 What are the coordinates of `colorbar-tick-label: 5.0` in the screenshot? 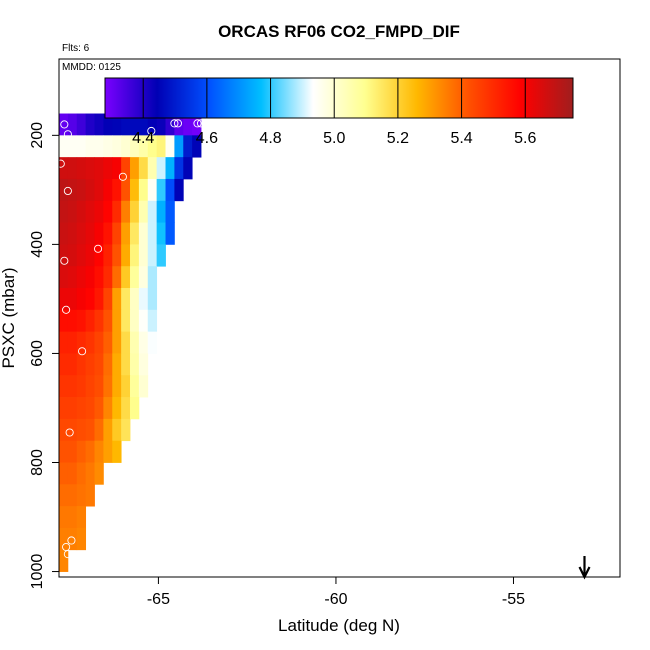 It's located at (334, 138).